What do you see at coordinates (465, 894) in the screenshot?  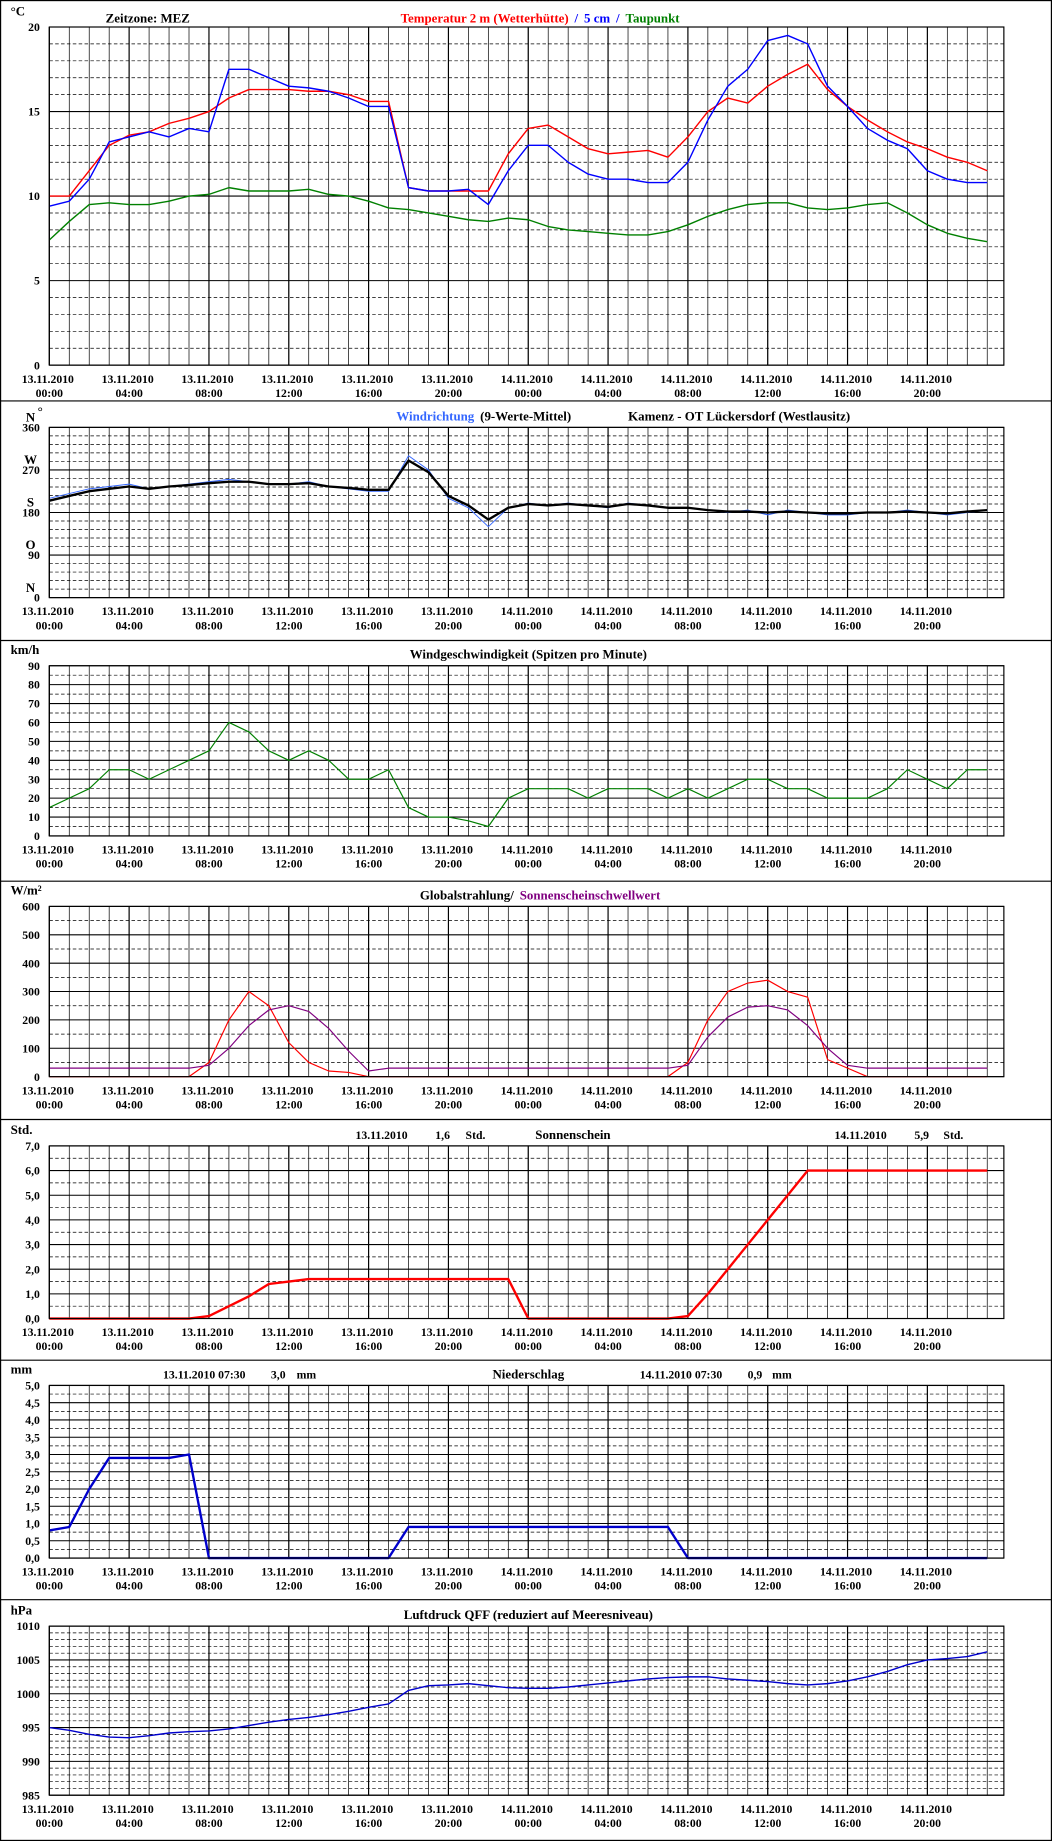 I see `legend-entry: Globalstrahlung` at bounding box center [465, 894].